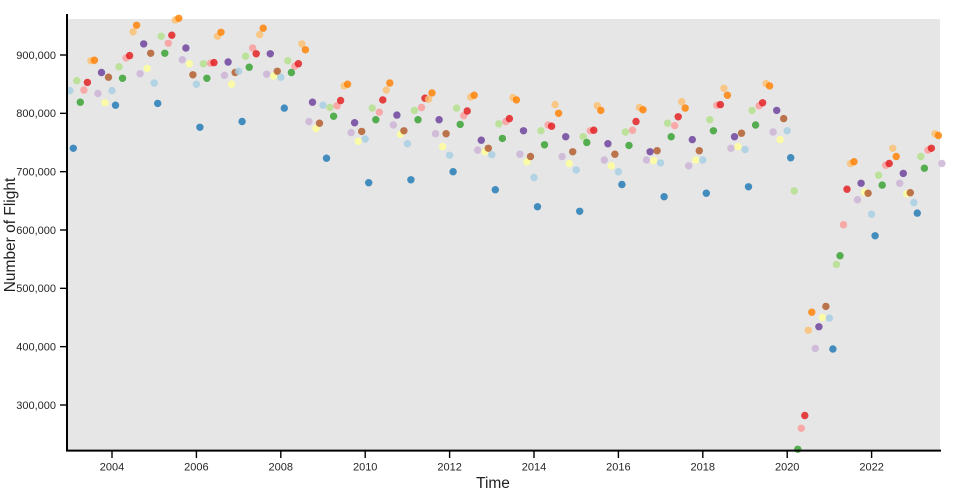  What do you see at coordinates (196, 468) in the screenshot?
I see `x-tick-label: 2006` at bounding box center [196, 468].